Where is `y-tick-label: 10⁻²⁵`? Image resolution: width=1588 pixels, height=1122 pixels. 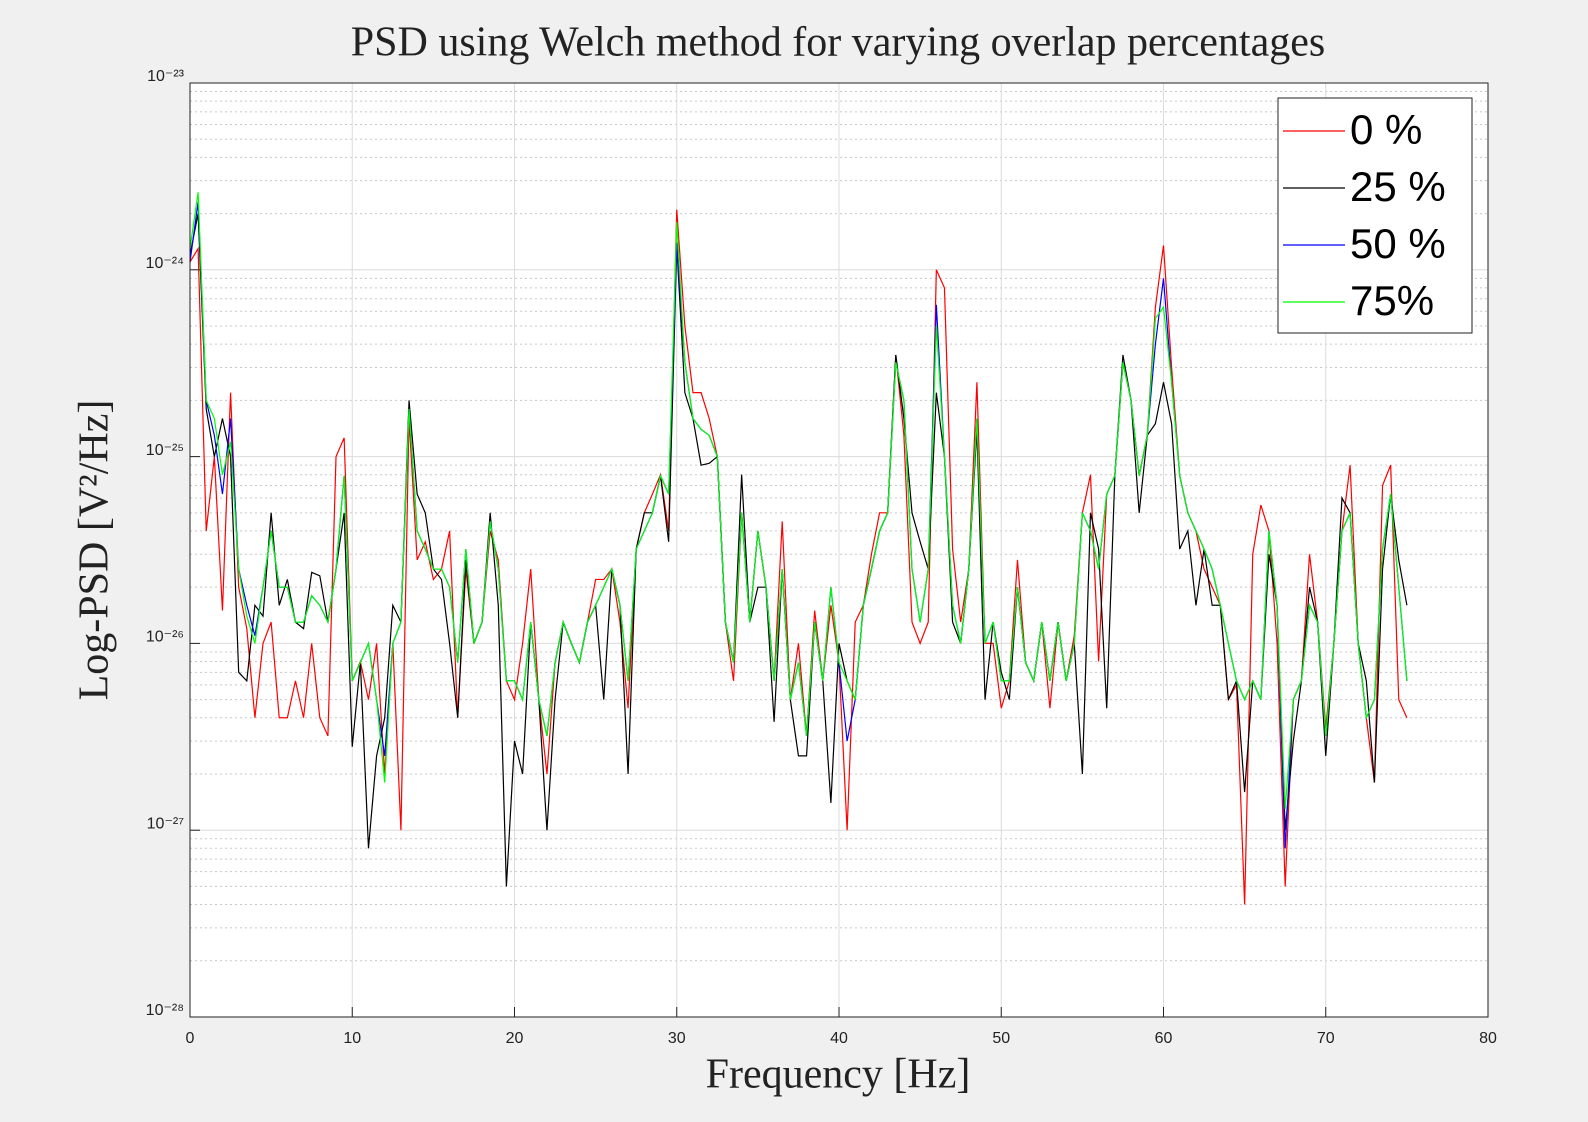
y-tick-label: 10⁻²⁵ is located at coordinates (165, 450).